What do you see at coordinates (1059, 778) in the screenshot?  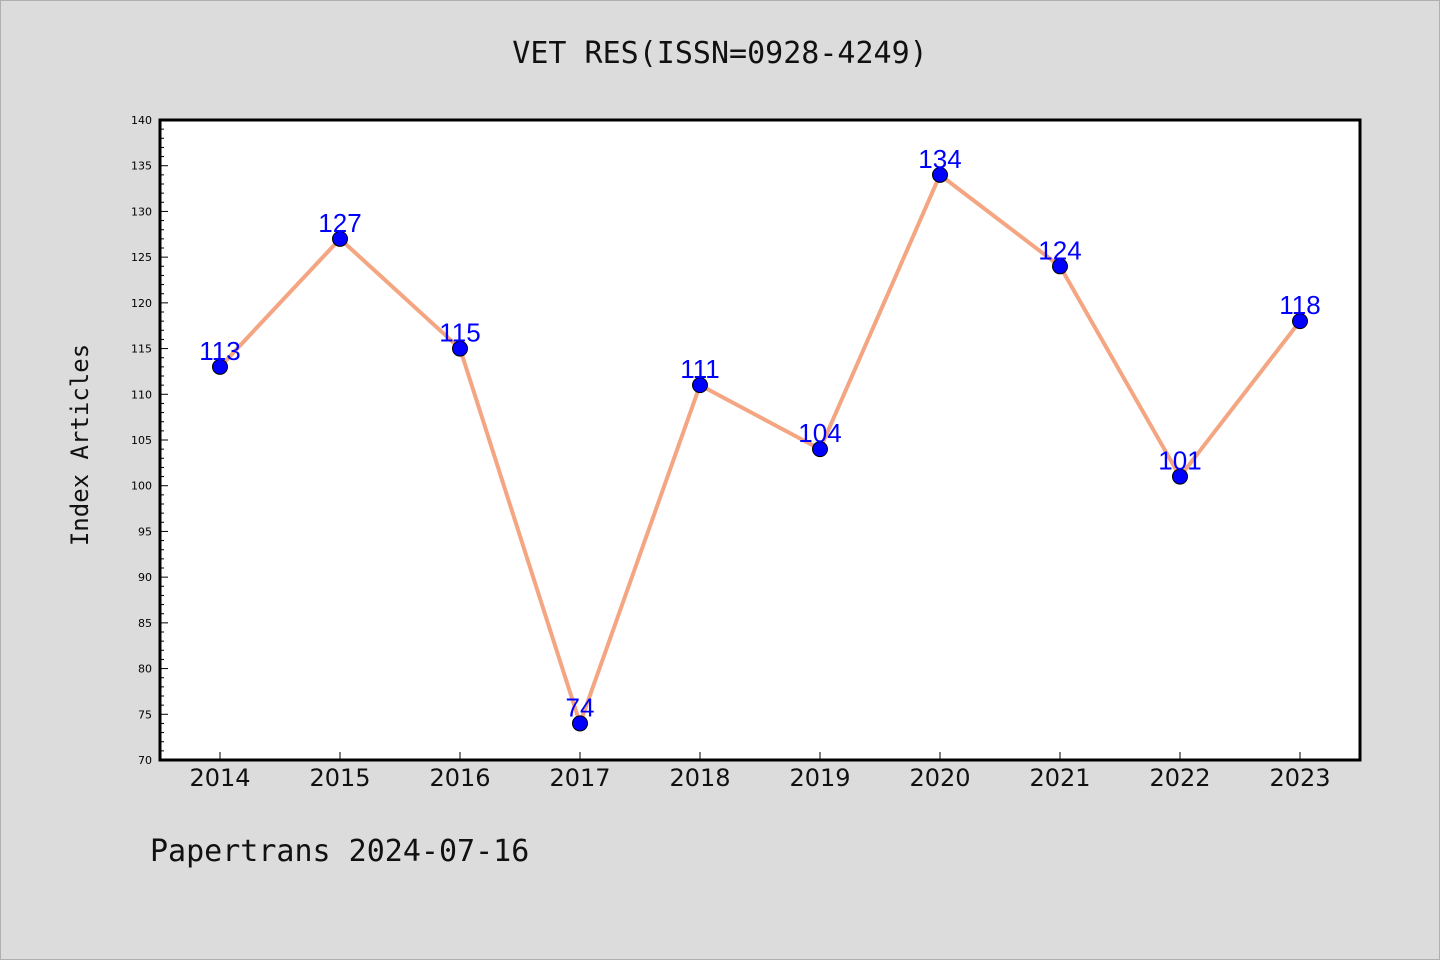 I see `x-tick-label: 2021` at bounding box center [1059, 778].